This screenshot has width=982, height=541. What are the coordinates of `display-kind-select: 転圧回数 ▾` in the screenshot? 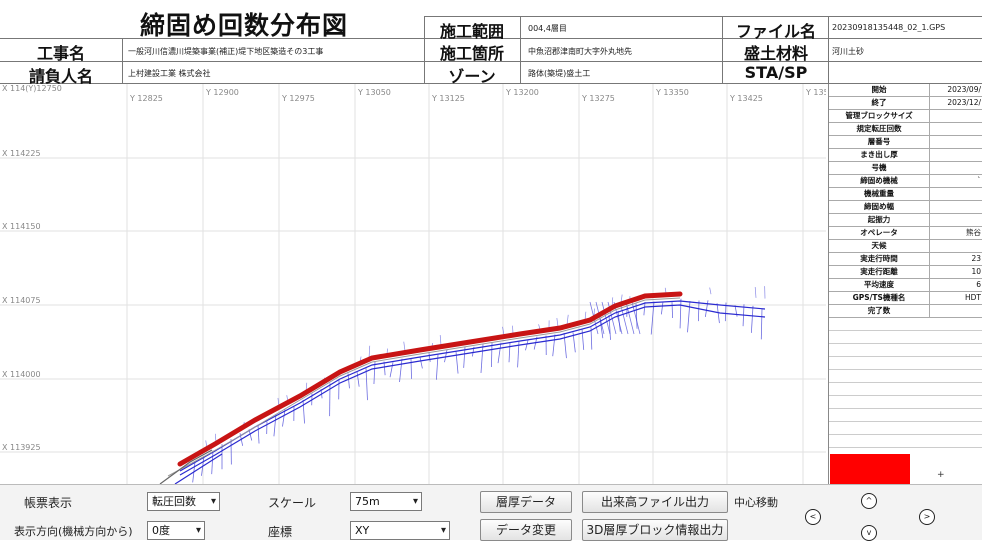 It's located at (183, 501).